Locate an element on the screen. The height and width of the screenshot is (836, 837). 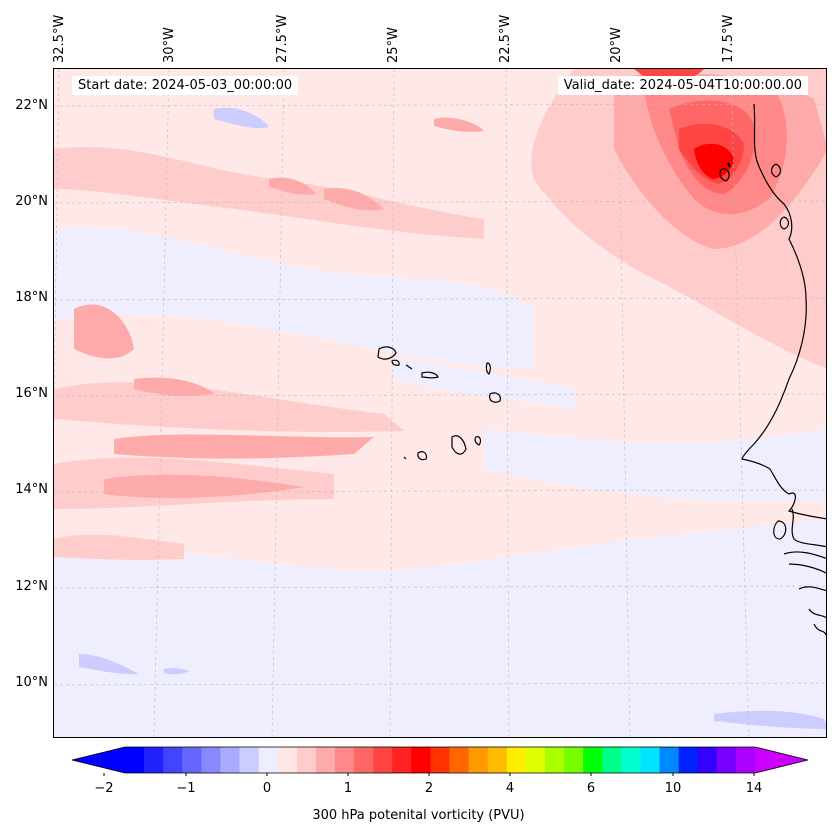
longitude-label: 25°W is located at coordinates (393, 45).